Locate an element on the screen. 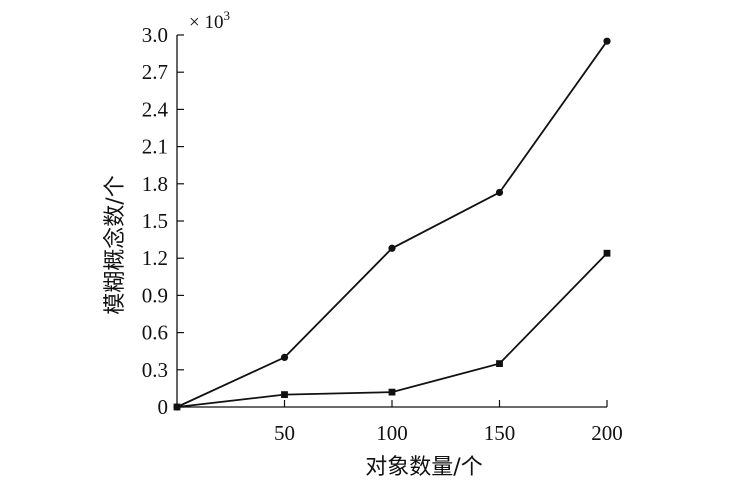  y-tick-label: 1.5 is located at coordinates (155, 221).